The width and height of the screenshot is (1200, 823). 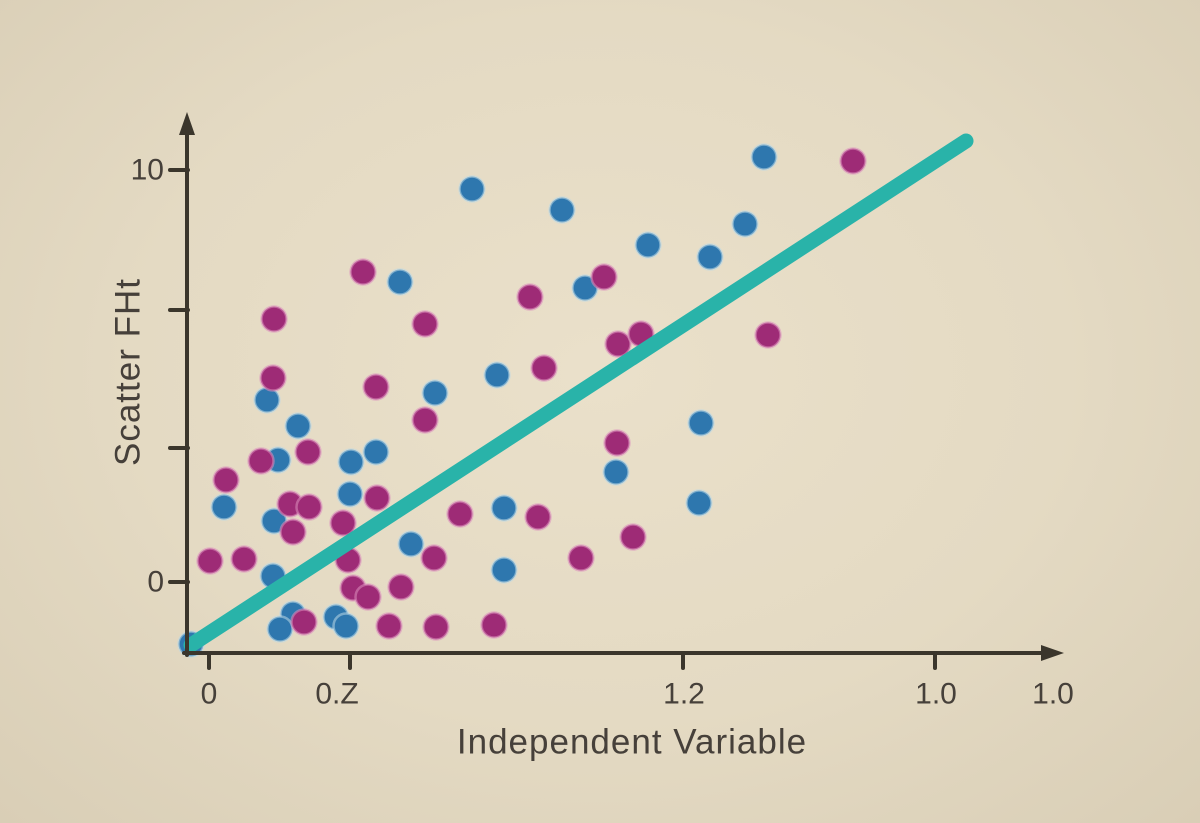 What do you see at coordinates (187, 123) in the screenshot?
I see `y-axis-arrowhead` at bounding box center [187, 123].